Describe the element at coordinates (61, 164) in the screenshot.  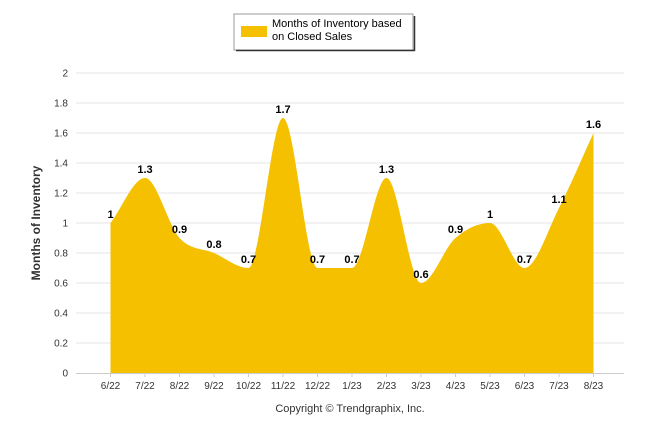
I see `y-tick-label: 1.4` at that location.